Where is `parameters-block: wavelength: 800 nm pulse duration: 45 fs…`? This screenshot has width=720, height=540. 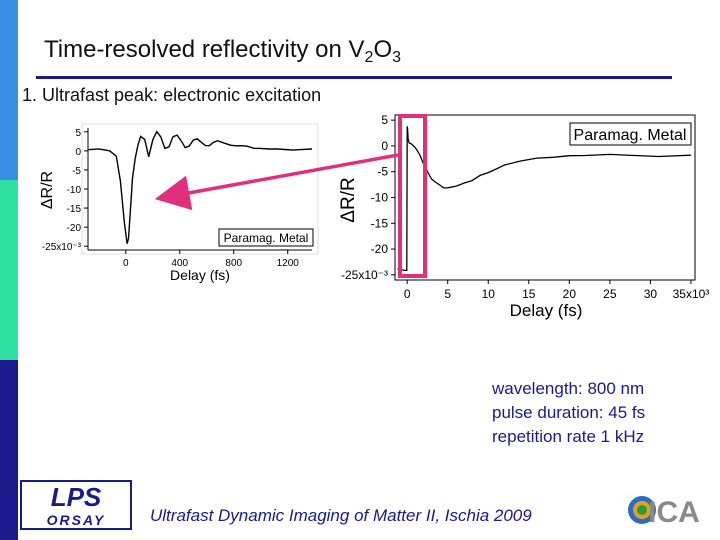 parameters-block: wavelength: 800 nm pulse duration: 45 fs… is located at coordinates (568, 413).